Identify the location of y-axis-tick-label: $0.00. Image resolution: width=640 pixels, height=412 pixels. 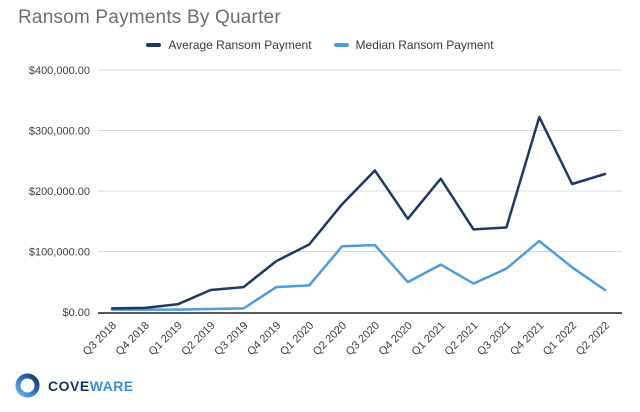
(76, 313).